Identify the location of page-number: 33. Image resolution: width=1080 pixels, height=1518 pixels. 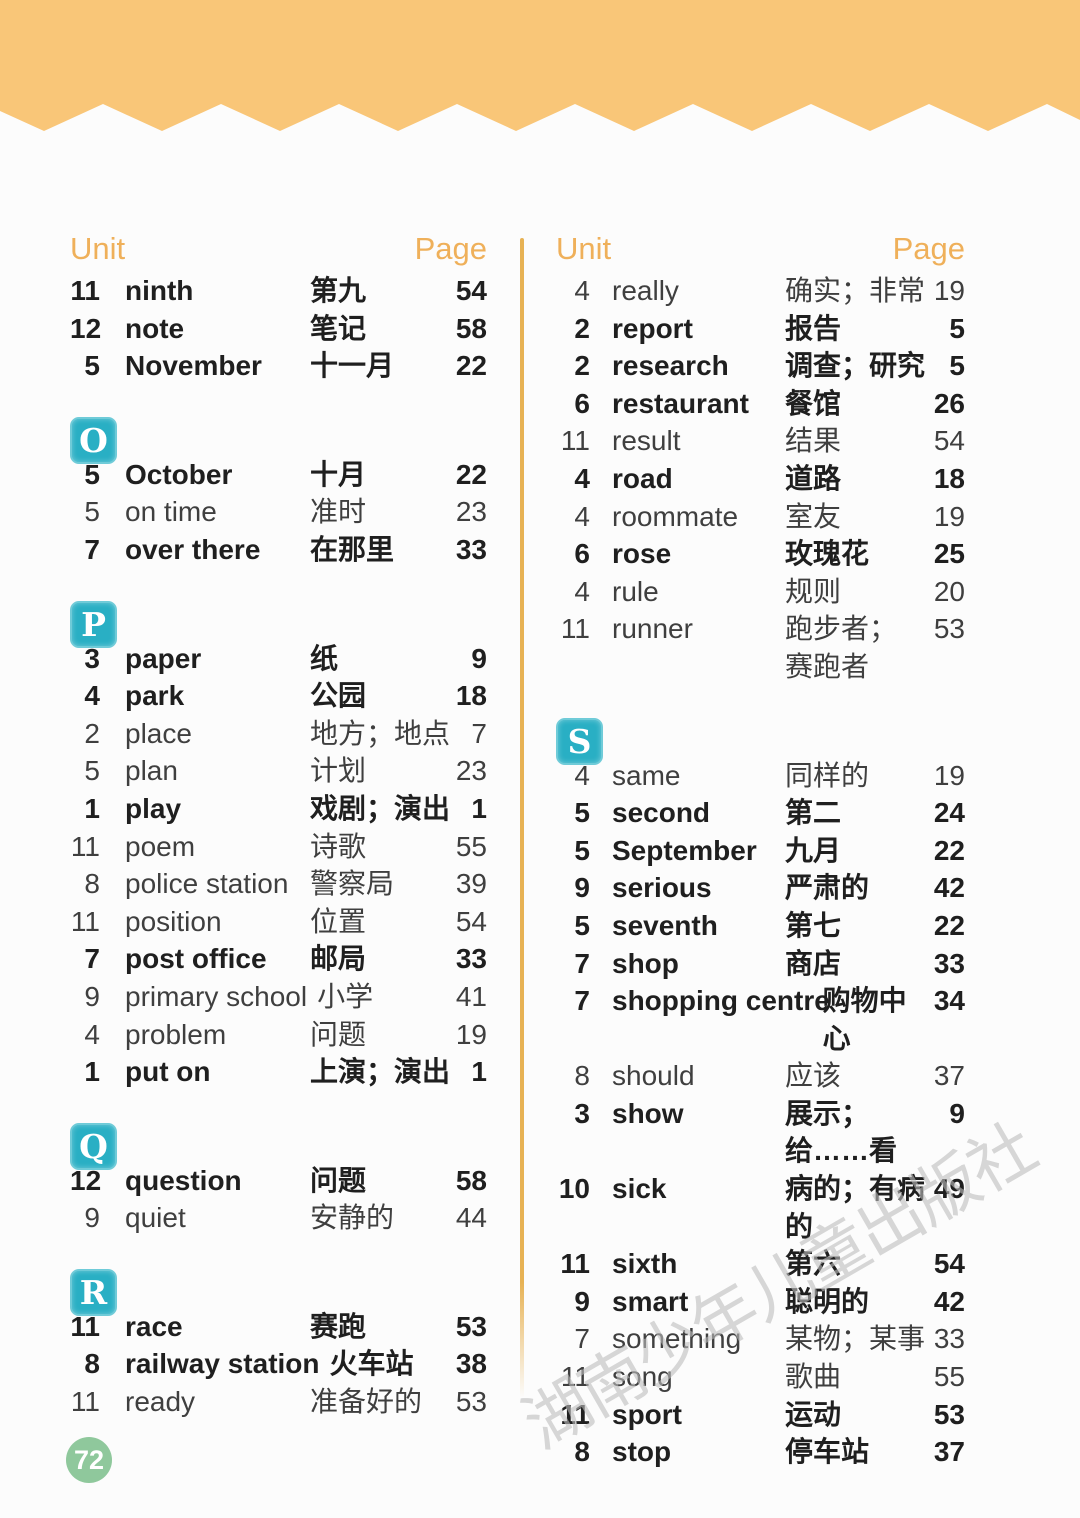
(471, 959).